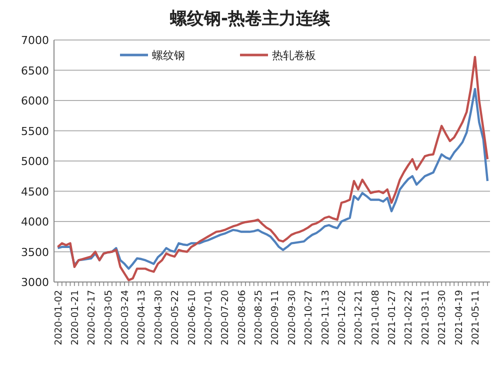 This screenshot has height=373, width=500. Describe the element at coordinates (158, 318) in the screenshot. I see `x-tick-label: 2020-04-30` at that location.